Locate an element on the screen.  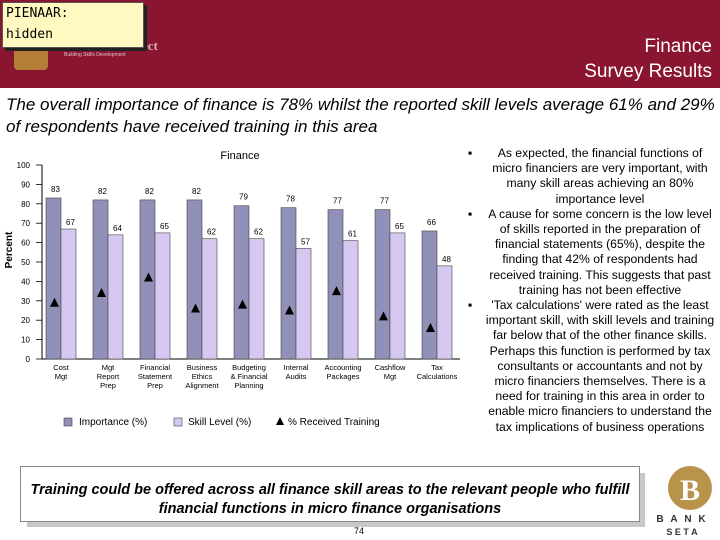
bank-logo-monogram: B is located at coordinates (690, 490).